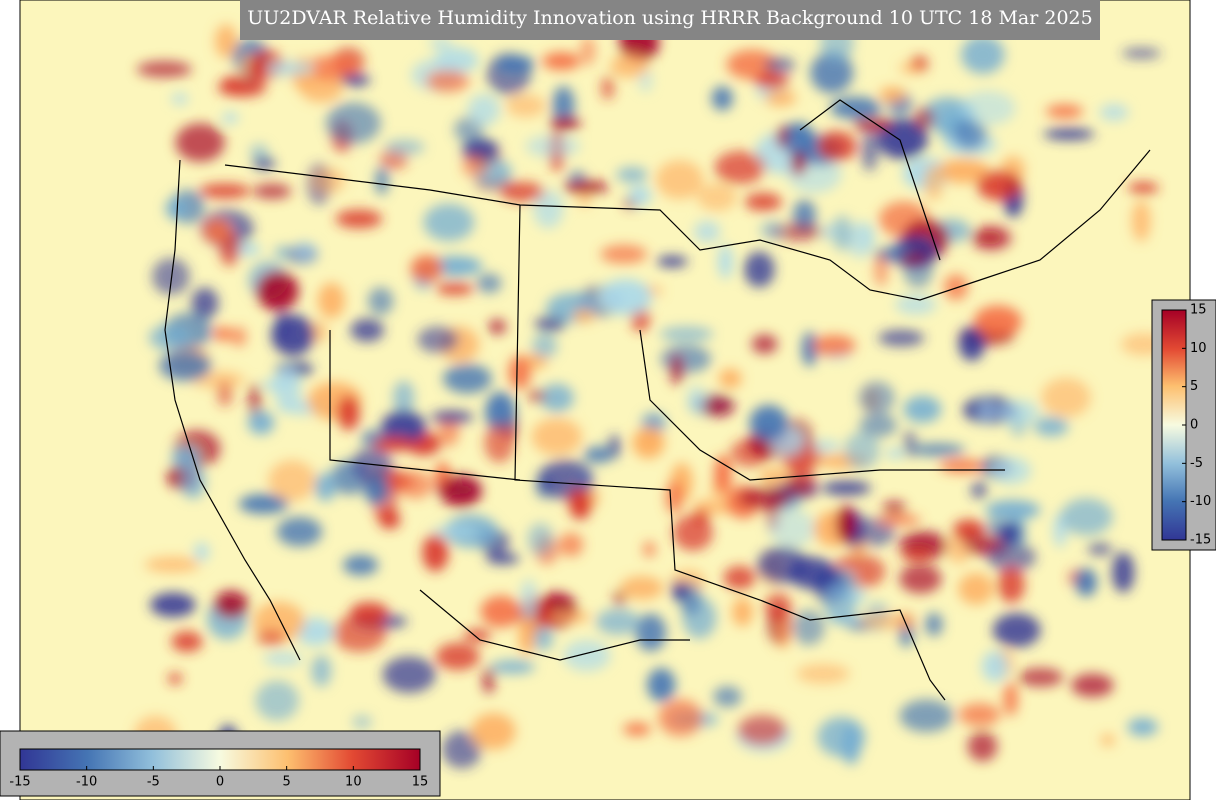 This screenshot has width=1216, height=800. What do you see at coordinates (420, 782) in the screenshot?
I see `colorbar-tick-label: 15` at bounding box center [420, 782].